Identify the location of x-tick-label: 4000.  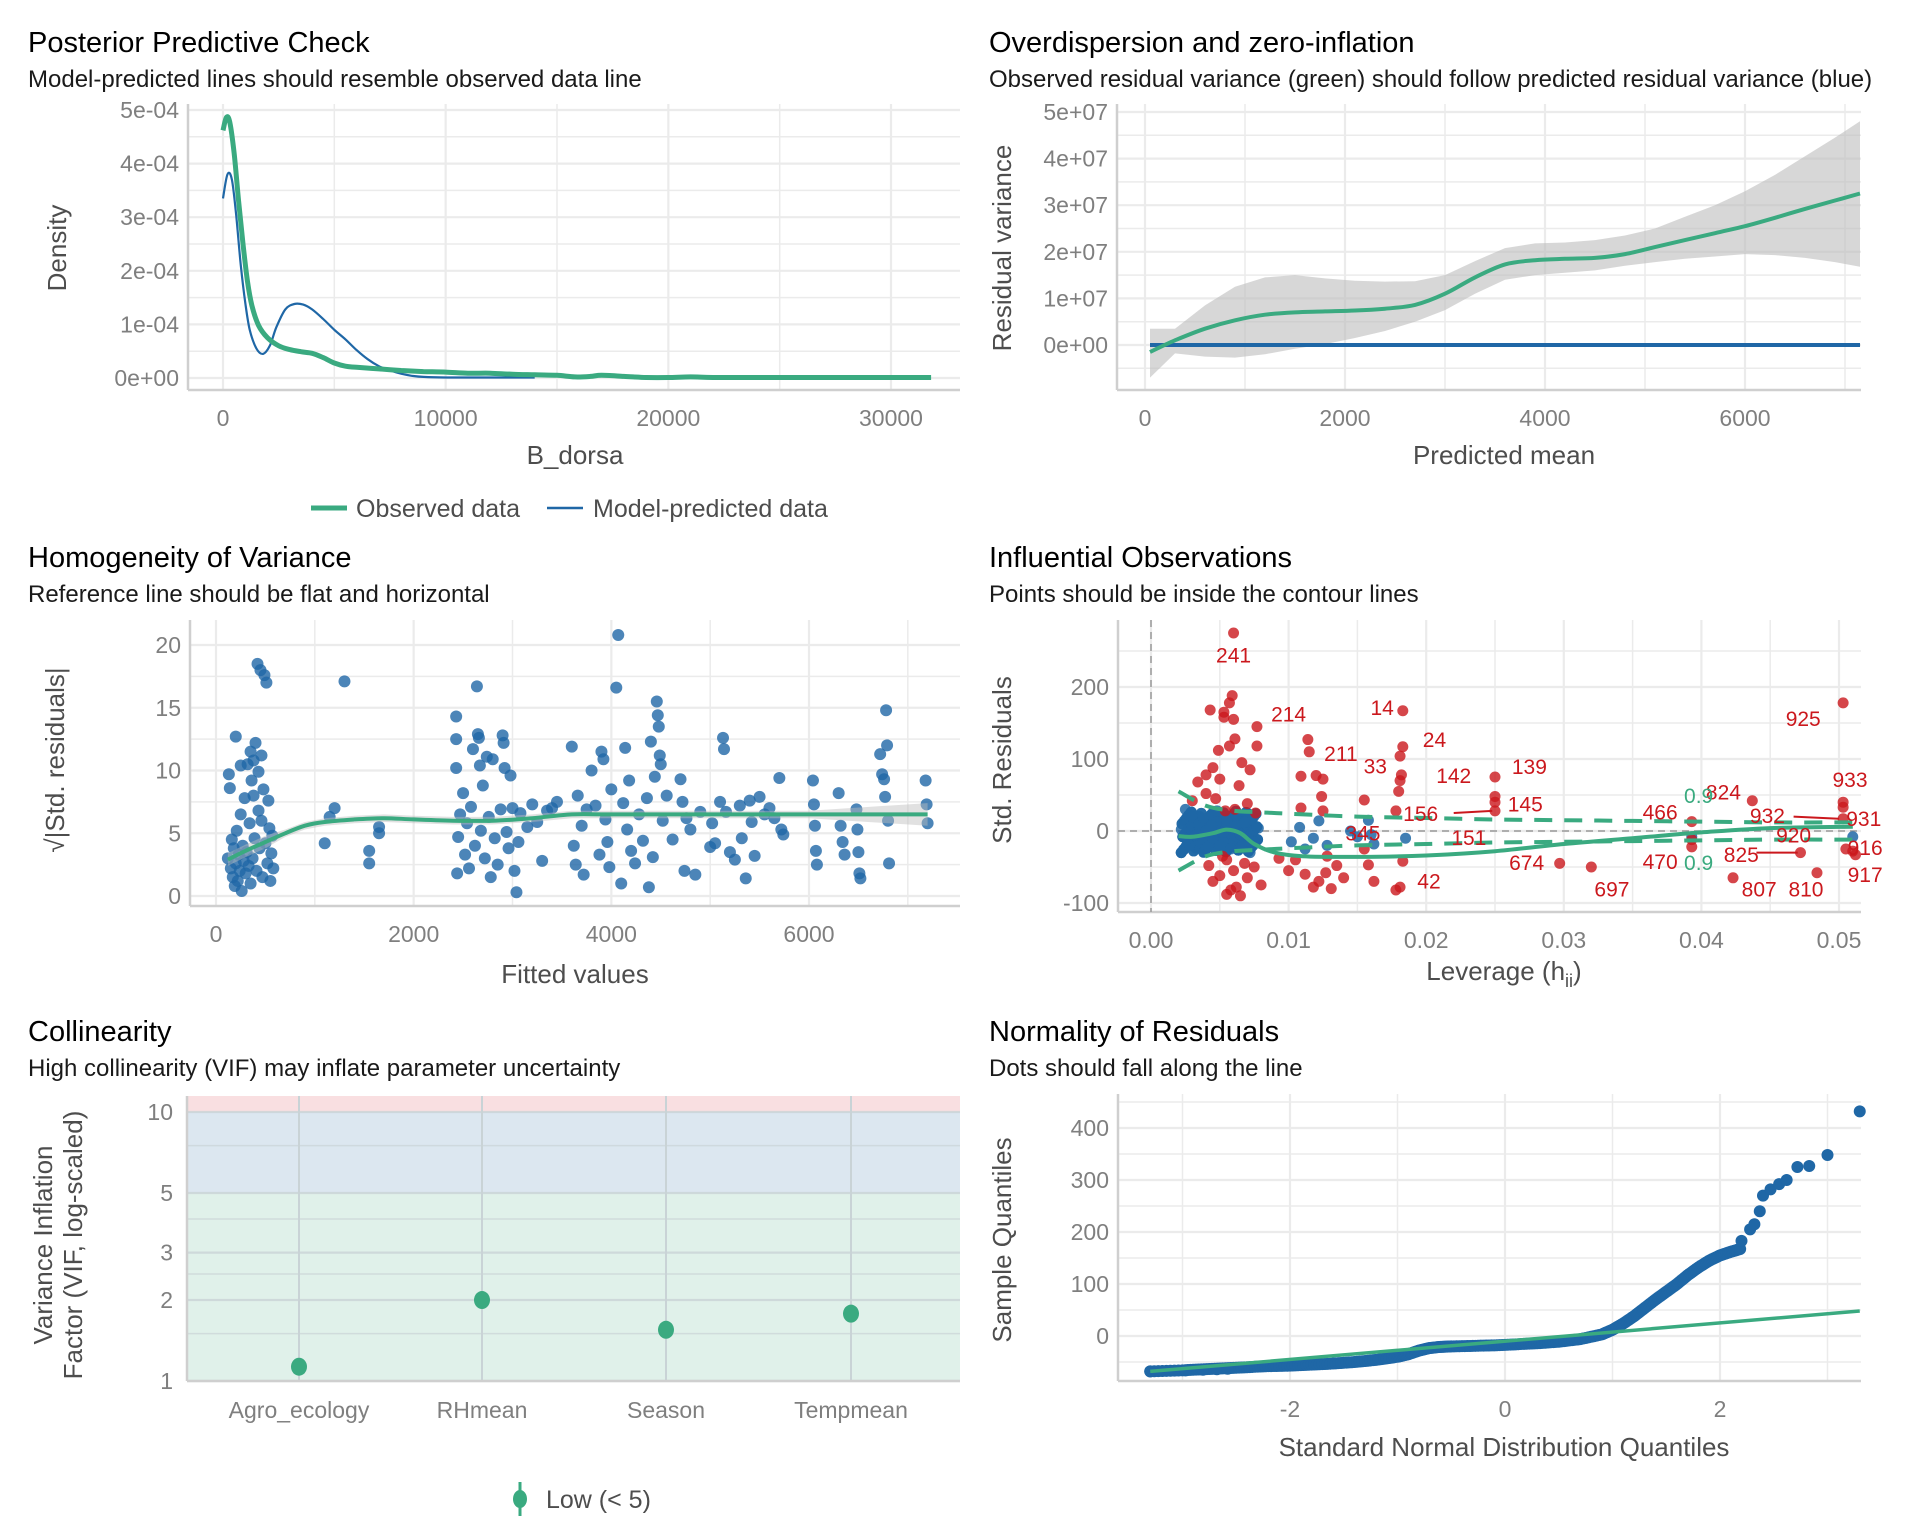
(1544, 418).